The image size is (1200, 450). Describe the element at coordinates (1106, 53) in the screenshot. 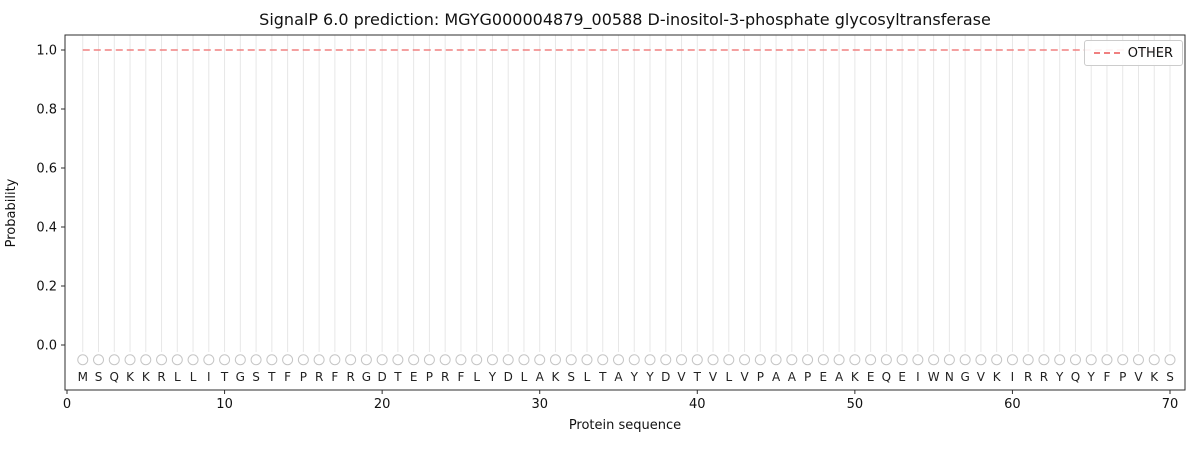

I see `legend-dash-sample-icon` at that location.